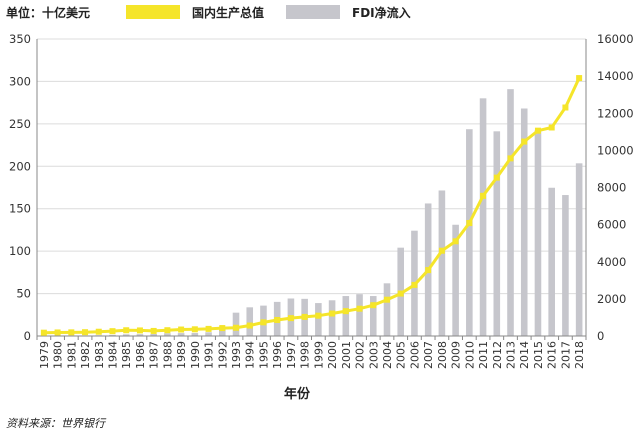  Describe the element at coordinates (27, 336) in the screenshot. I see `y-left-tick-label: 0` at that location.